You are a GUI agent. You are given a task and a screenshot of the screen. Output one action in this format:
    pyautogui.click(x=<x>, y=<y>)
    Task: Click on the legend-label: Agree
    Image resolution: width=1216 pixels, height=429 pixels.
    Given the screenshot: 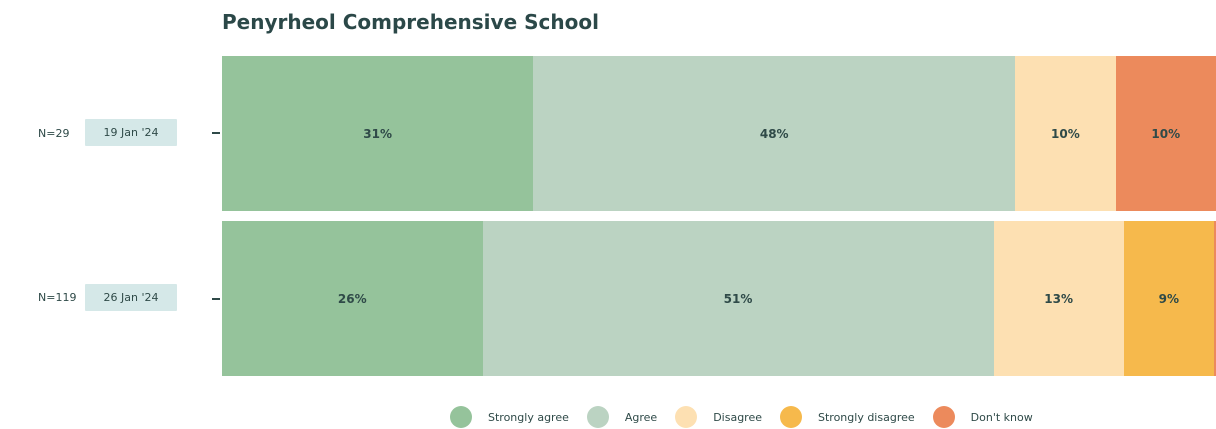 What is the action you would take?
    pyautogui.click(x=641, y=417)
    